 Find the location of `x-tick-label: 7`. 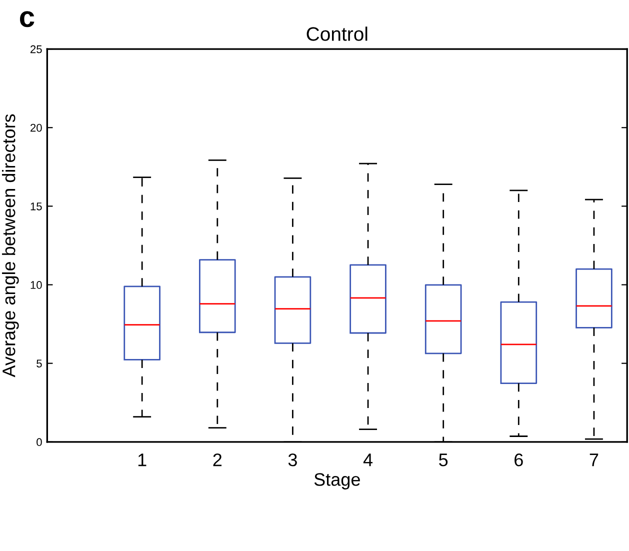

x-tick-label: 7 is located at coordinates (594, 460).